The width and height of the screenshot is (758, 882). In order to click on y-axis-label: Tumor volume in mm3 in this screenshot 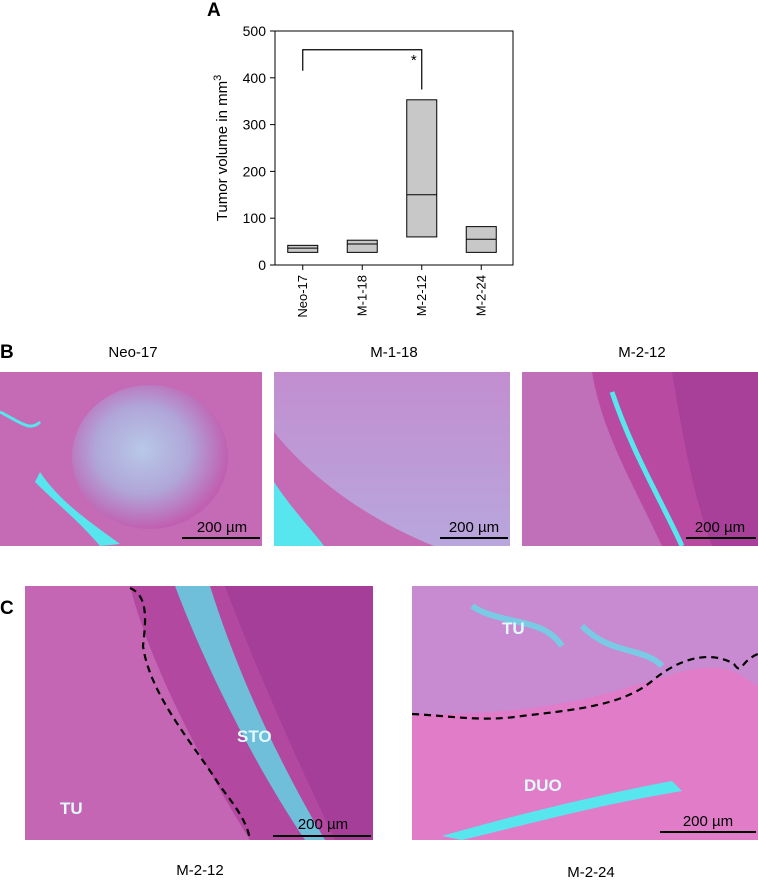, I will do `click(221, 148)`.